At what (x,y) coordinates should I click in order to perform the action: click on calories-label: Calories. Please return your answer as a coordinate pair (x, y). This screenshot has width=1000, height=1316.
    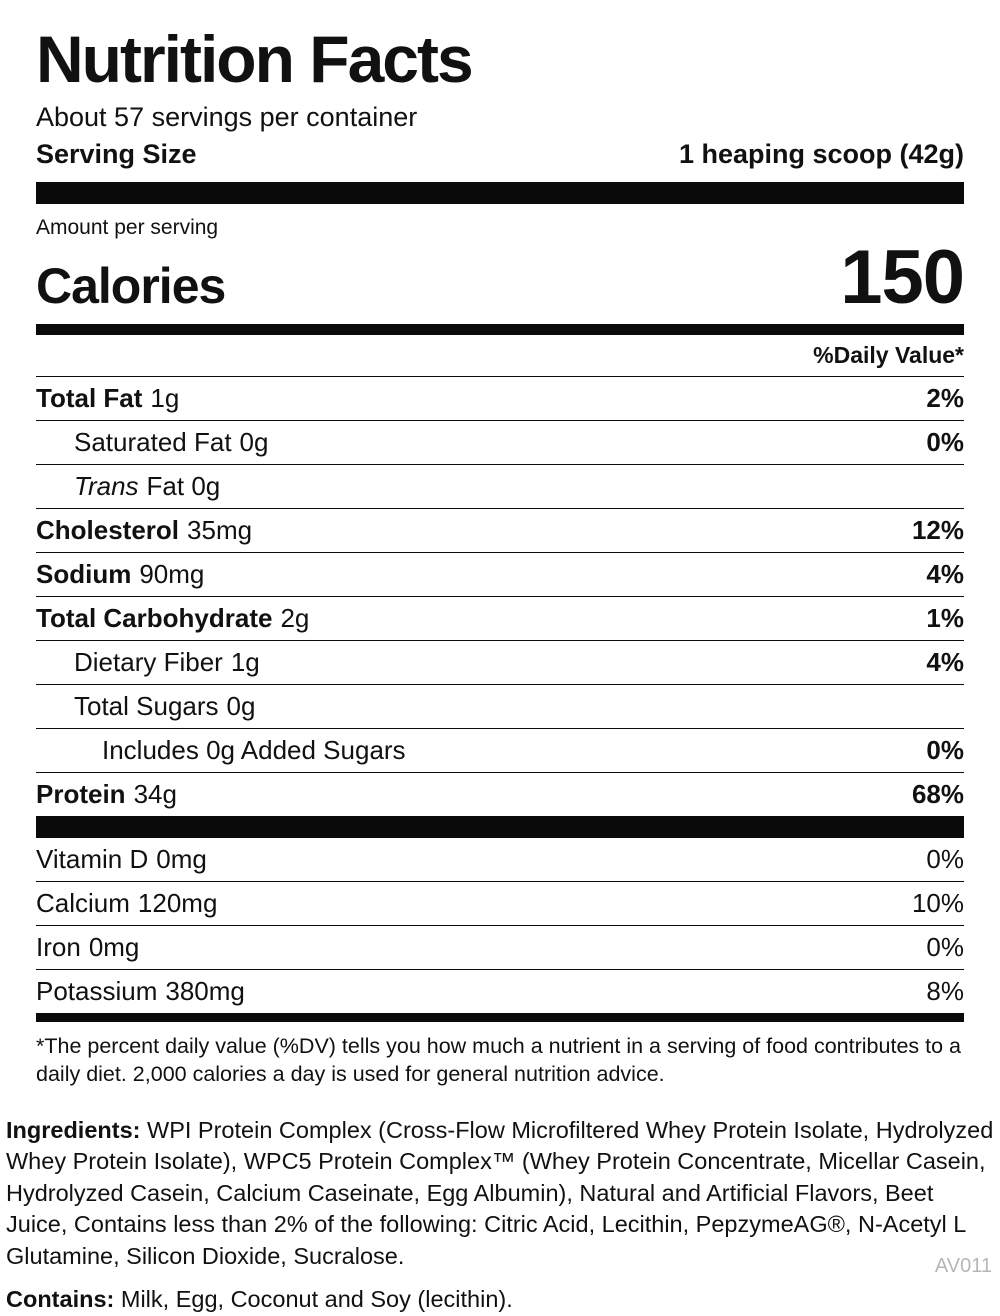
    Looking at the image, I should click on (131, 286).